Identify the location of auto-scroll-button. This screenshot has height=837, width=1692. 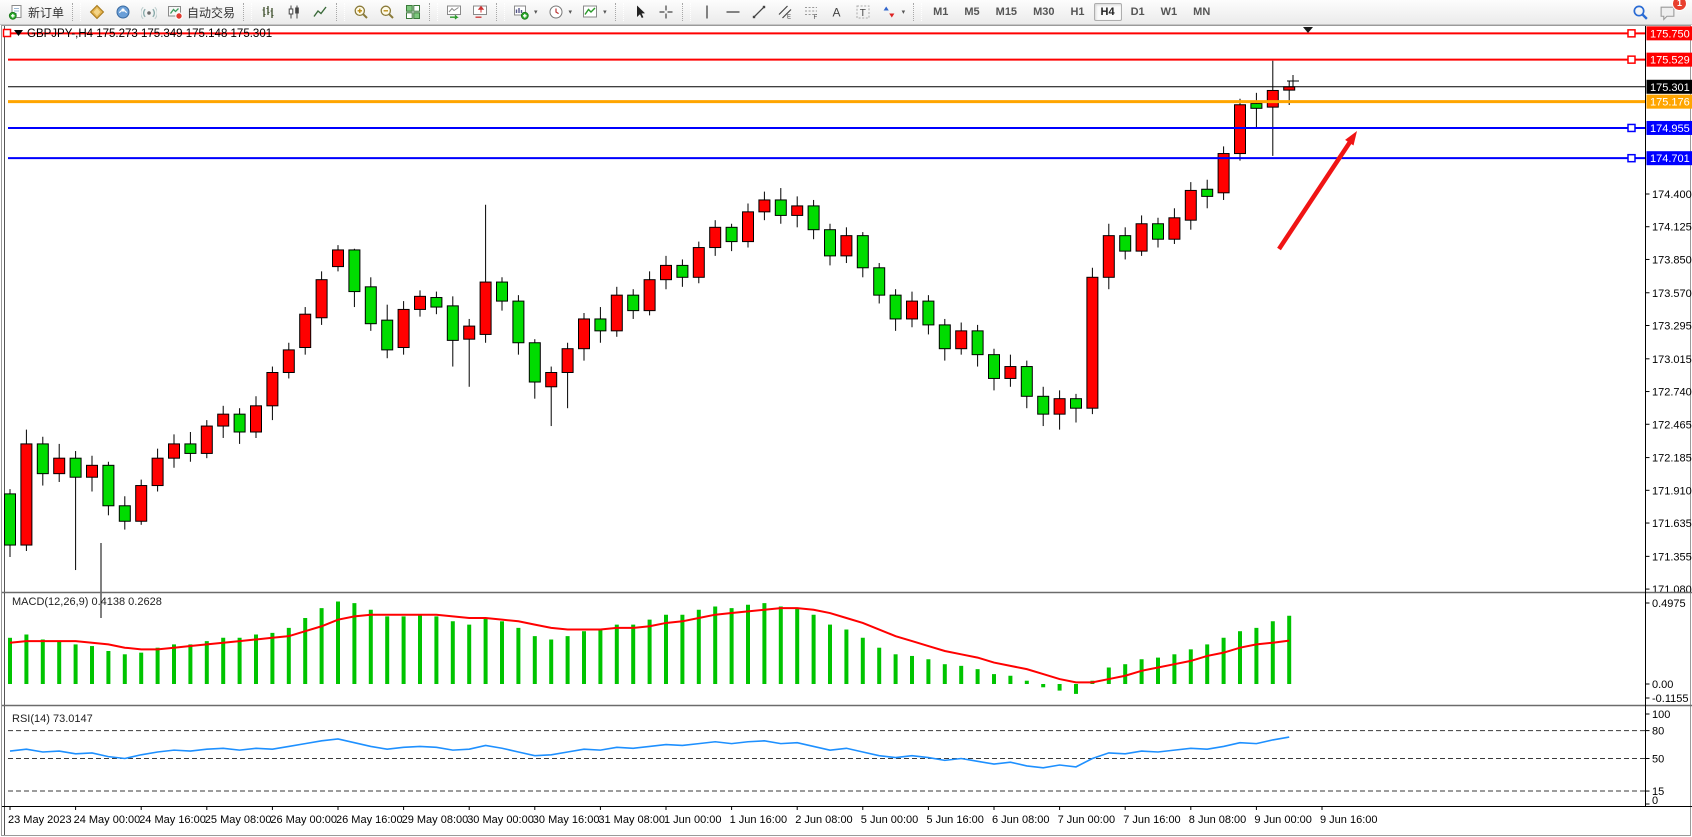
(454, 12).